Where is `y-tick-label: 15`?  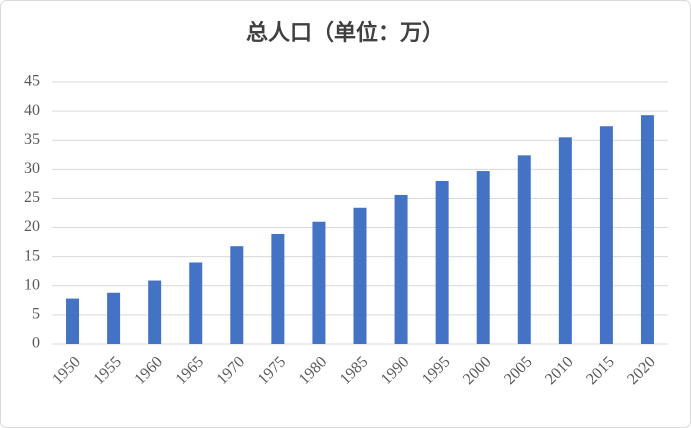 y-tick-label: 15 is located at coordinates (32, 255).